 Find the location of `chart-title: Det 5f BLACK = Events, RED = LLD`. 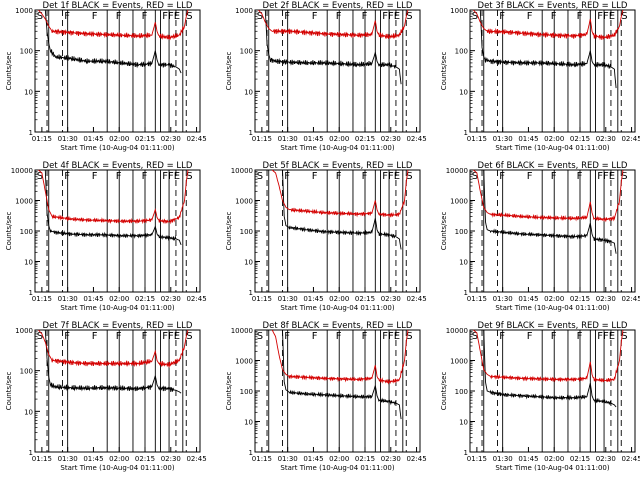

chart-title: Det 5f BLACK = Events, RED = LLD is located at coordinates (338, 166).